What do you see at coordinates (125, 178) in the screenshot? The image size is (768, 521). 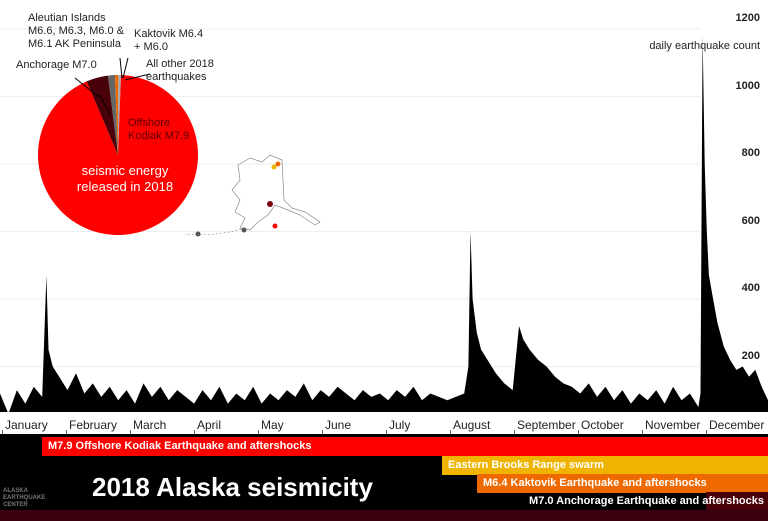 I see `pie-center-label: seismic energy released in 2018` at bounding box center [125, 178].